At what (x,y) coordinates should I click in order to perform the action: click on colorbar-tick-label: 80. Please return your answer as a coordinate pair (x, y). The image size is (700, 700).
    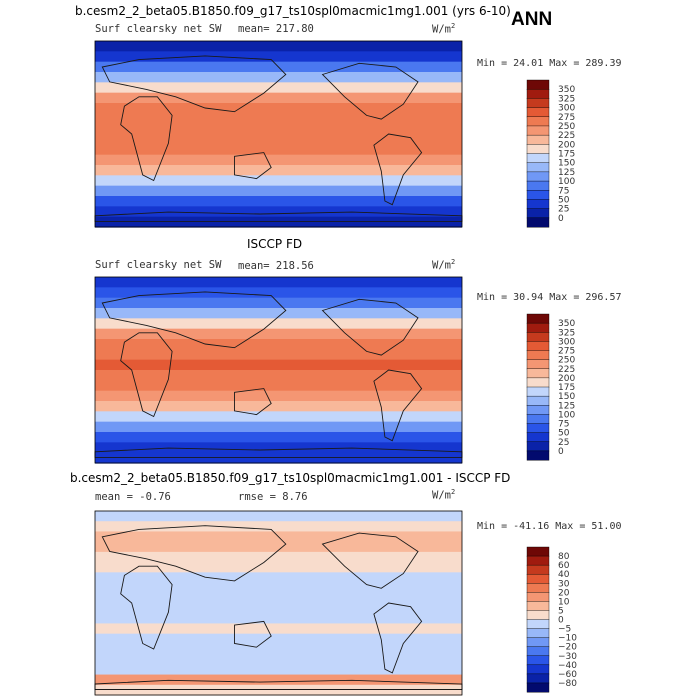
    Looking at the image, I should click on (564, 557).